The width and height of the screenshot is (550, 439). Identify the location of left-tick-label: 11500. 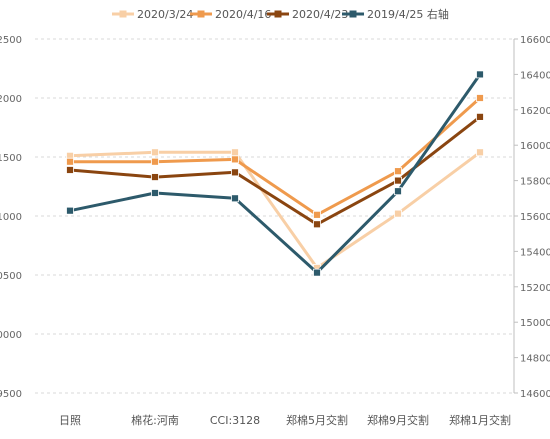
(11, 158).